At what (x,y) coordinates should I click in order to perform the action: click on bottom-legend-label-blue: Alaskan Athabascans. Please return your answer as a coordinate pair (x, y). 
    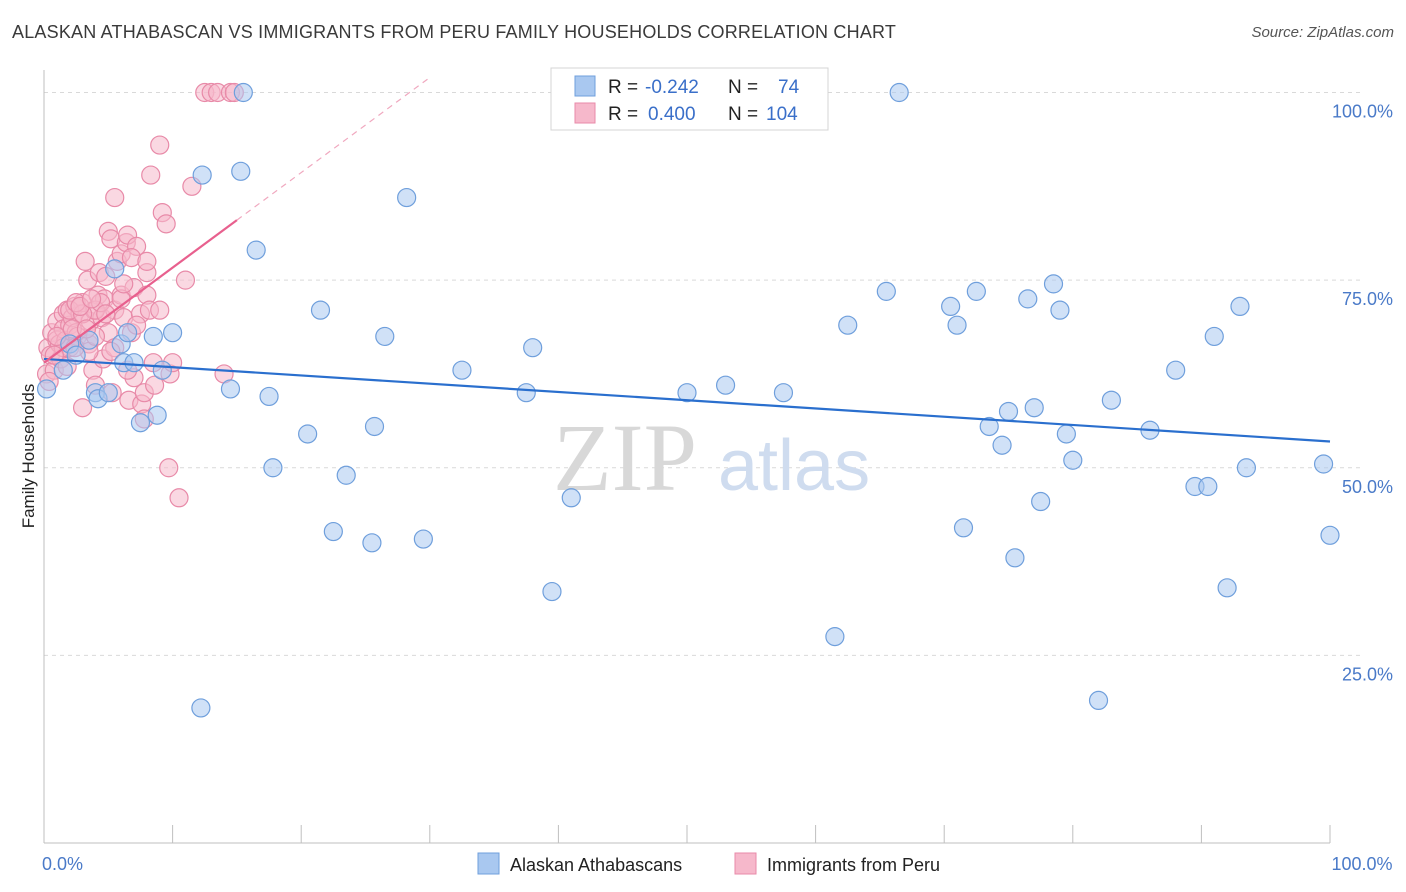
    Looking at the image, I should click on (596, 865).